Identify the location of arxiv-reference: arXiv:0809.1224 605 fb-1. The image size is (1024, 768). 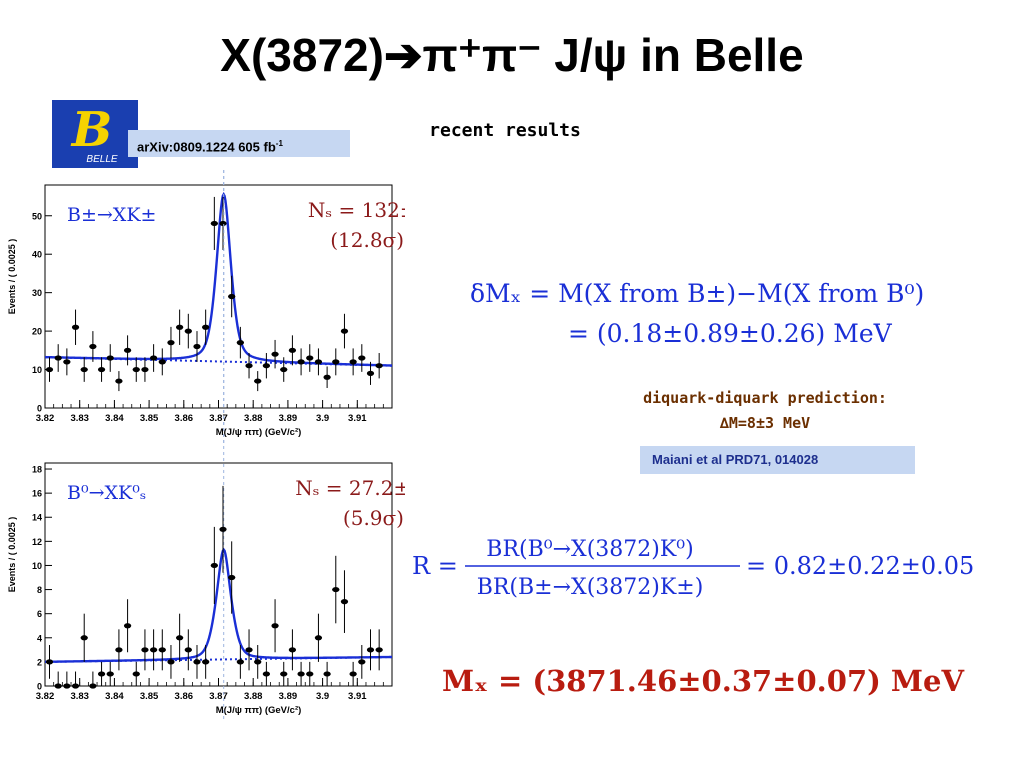
(239, 143).